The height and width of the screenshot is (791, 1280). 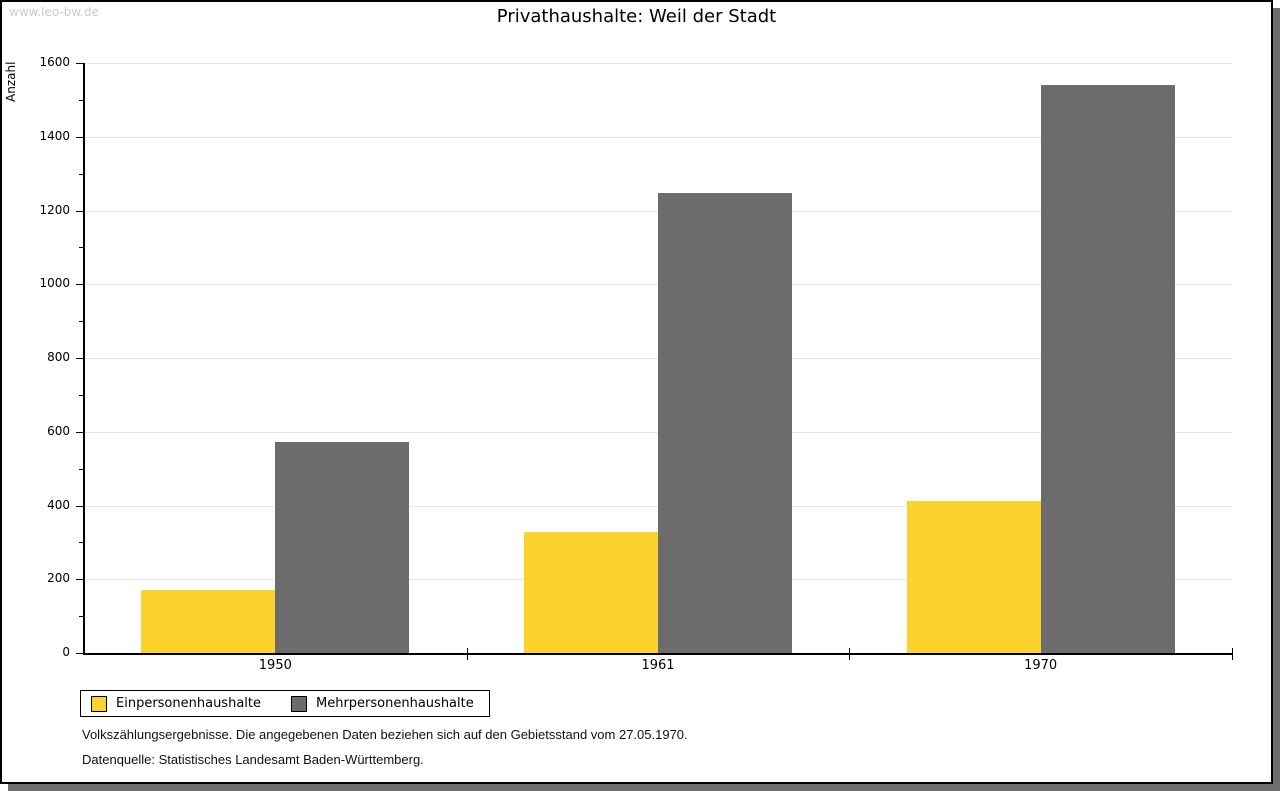 What do you see at coordinates (725, 423) in the screenshot?
I see `bar-mehrpersonenhaushalte-1961` at bounding box center [725, 423].